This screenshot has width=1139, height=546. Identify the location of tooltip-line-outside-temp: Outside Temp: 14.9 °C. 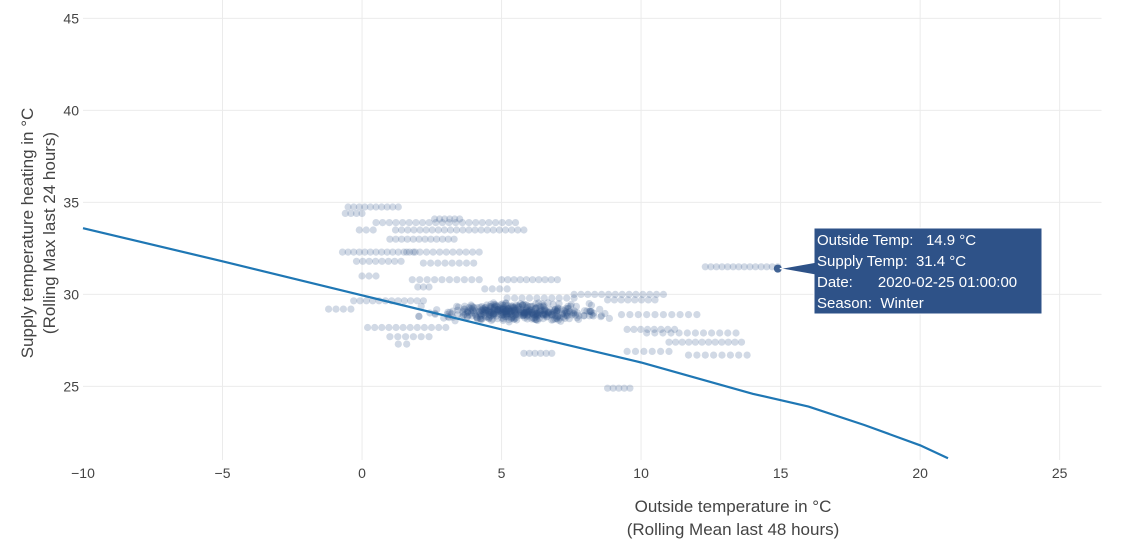
(896, 240).